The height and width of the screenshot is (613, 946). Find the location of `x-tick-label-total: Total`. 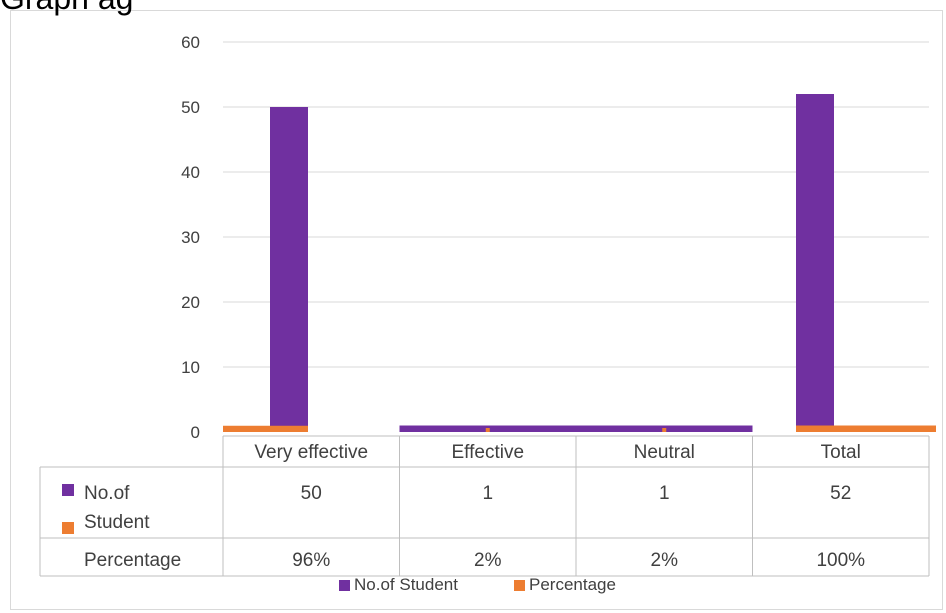

x-tick-label-total: Total is located at coordinates (841, 452).